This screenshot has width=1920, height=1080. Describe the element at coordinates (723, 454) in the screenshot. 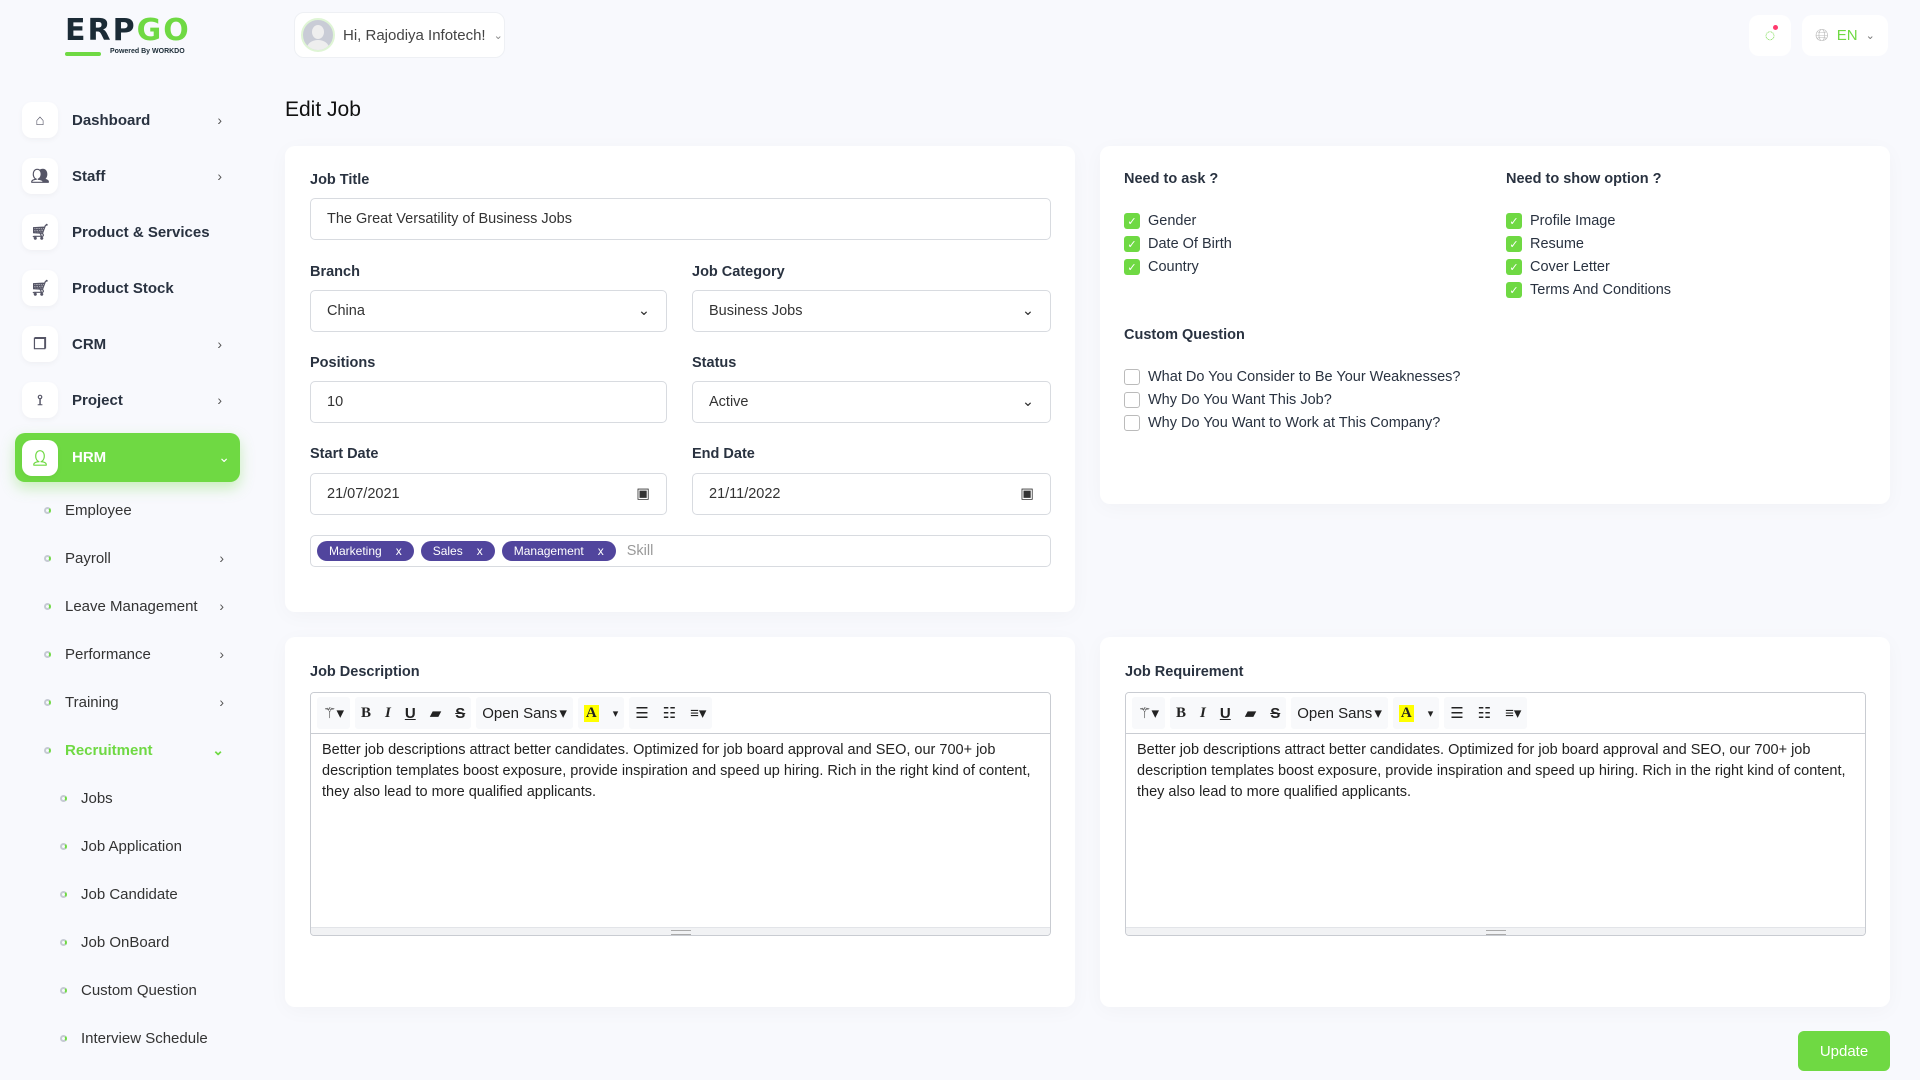

I see `end-date-label: End Date` at that location.